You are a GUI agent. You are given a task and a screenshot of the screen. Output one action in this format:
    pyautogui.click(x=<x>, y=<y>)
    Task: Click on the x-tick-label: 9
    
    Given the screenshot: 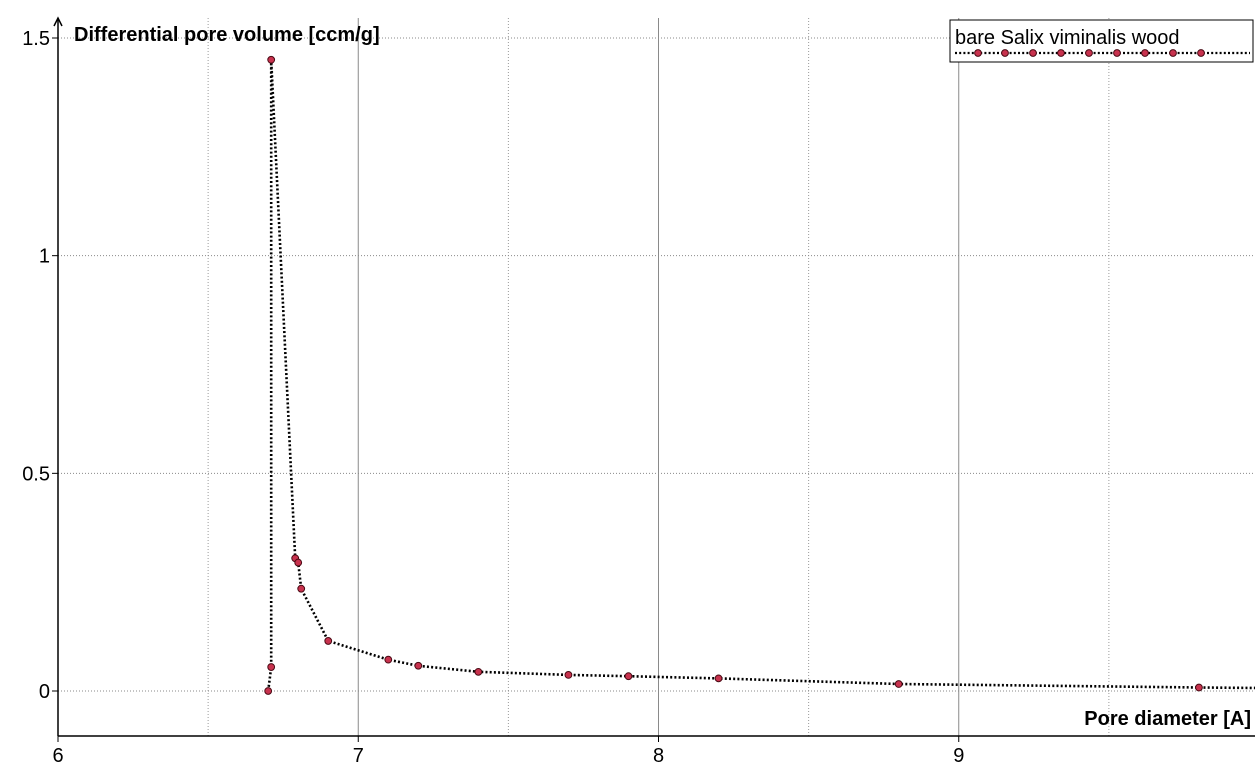 What is the action you would take?
    pyautogui.click(x=958, y=755)
    